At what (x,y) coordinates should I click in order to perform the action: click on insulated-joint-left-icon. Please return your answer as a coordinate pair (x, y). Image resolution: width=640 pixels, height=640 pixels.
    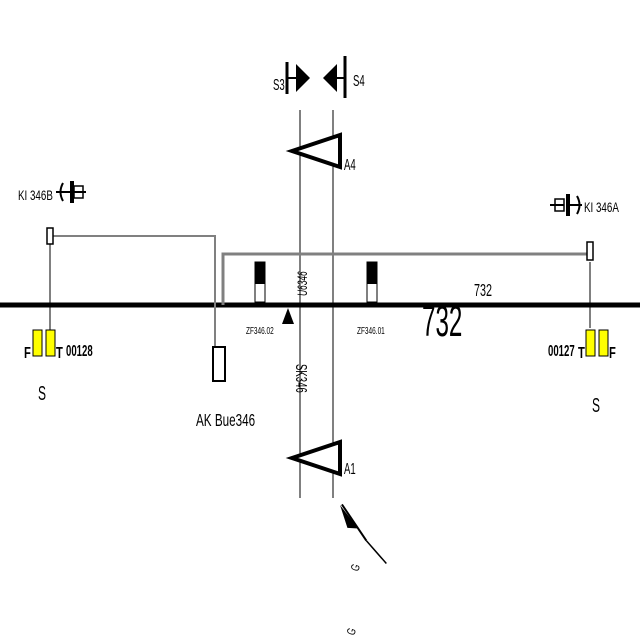
    Looking at the image, I should click on (66, 213).